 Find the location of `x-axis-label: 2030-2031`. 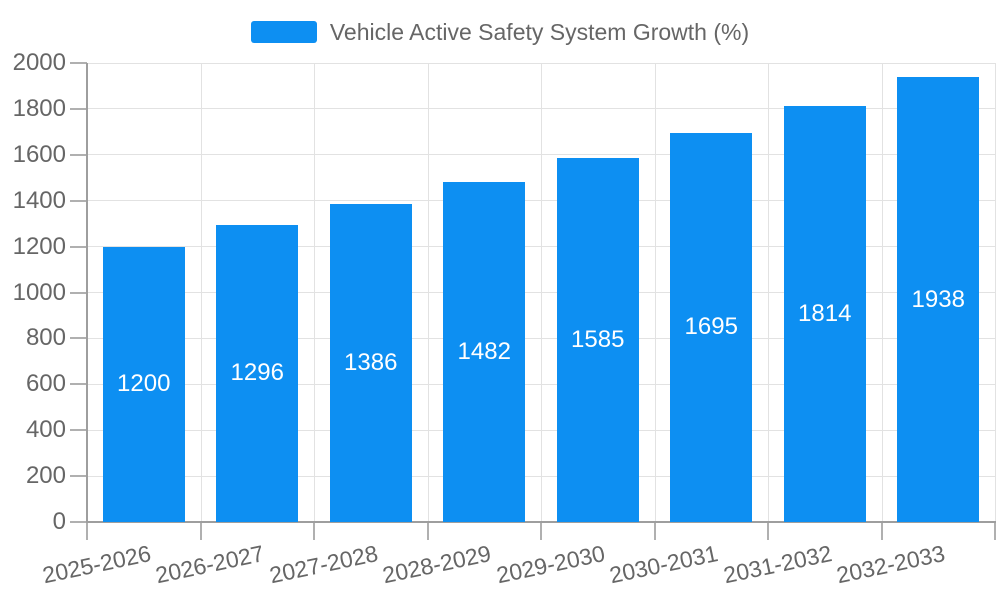

x-axis-label: 2030-2031 is located at coordinates (664, 564).